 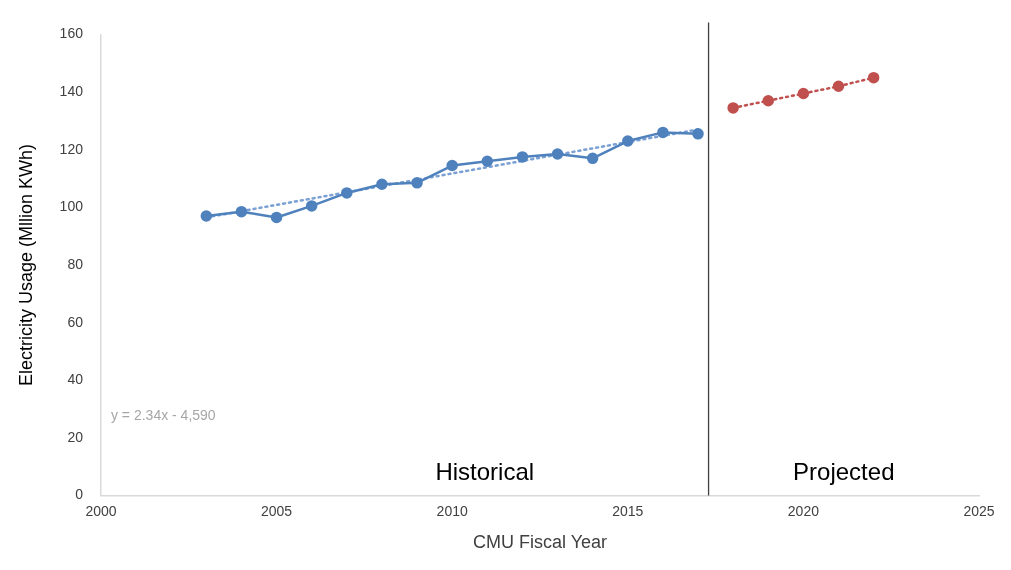 I want to click on x-tick-label: 2010, so click(x=452, y=510).